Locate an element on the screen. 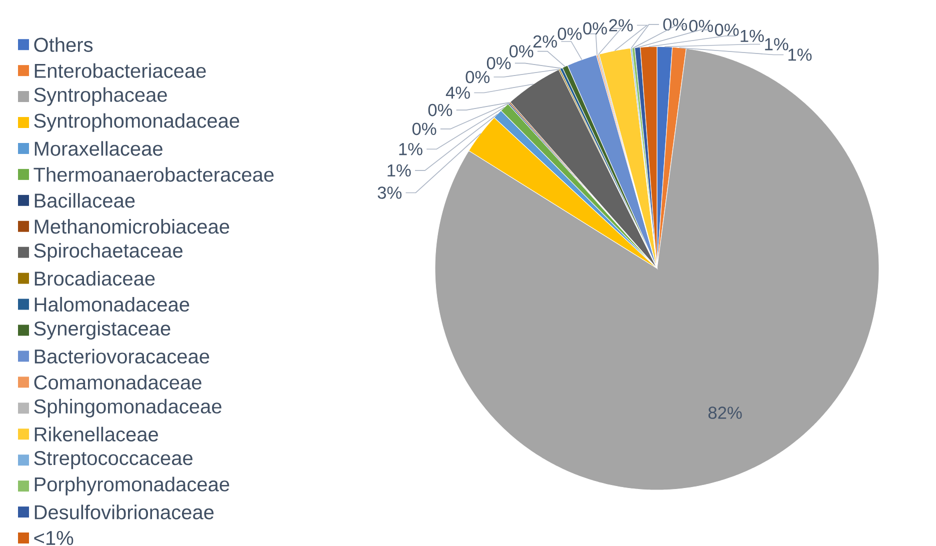 The width and height of the screenshot is (936, 546). legend-label: Others is located at coordinates (63, 44).